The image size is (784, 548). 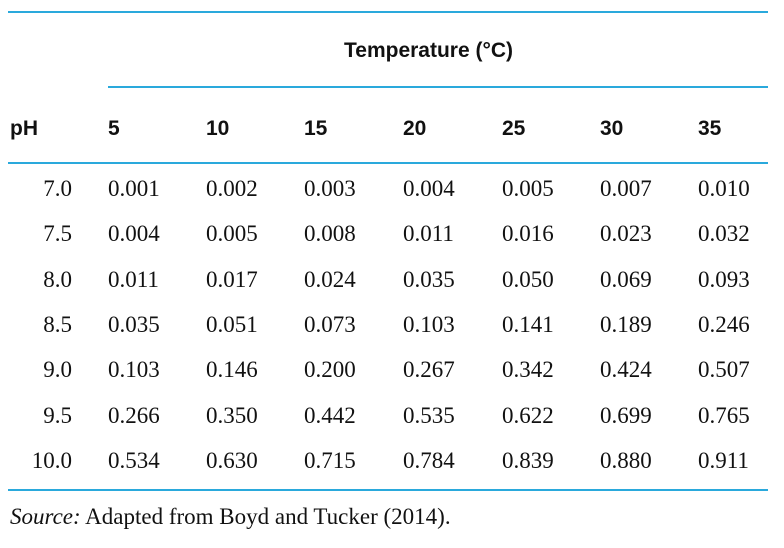 What do you see at coordinates (388, 490) in the screenshot?
I see `bottom-rule` at bounding box center [388, 490].